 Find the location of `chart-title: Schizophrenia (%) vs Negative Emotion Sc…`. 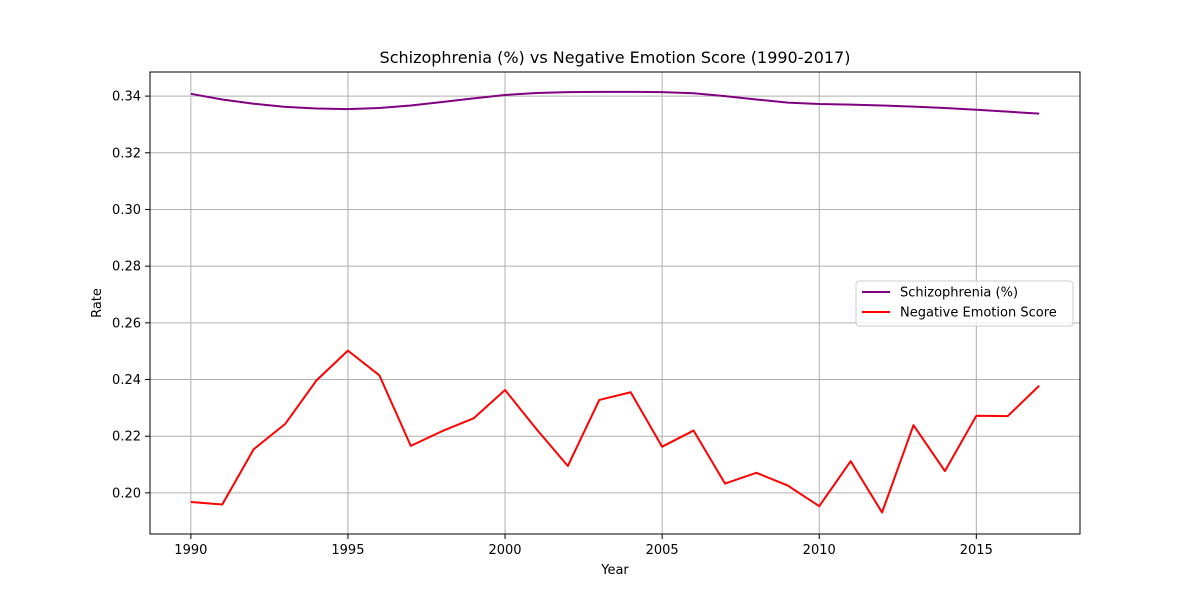

chart-title: Schizophrenia (%) vs Negative Emotion Sc… is located at coordinates (615, 57).